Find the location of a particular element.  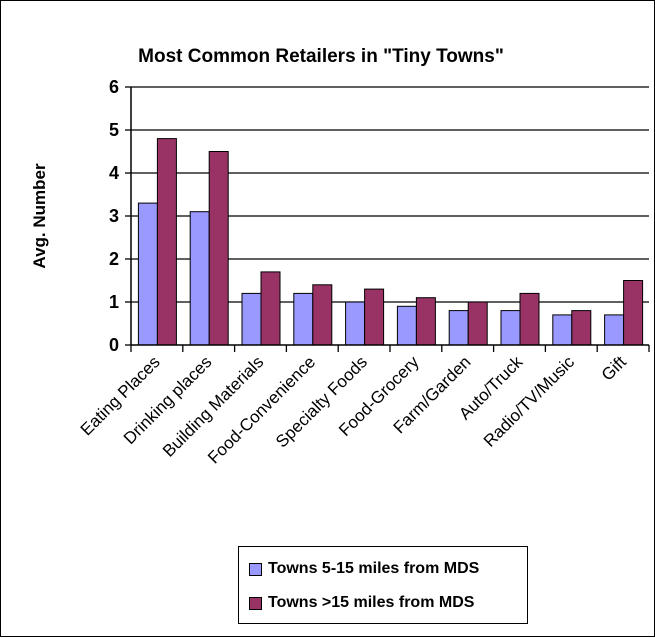

y-tick-labels: 0 1 2 3 4 5 6 is located at coordinates (114, 216).